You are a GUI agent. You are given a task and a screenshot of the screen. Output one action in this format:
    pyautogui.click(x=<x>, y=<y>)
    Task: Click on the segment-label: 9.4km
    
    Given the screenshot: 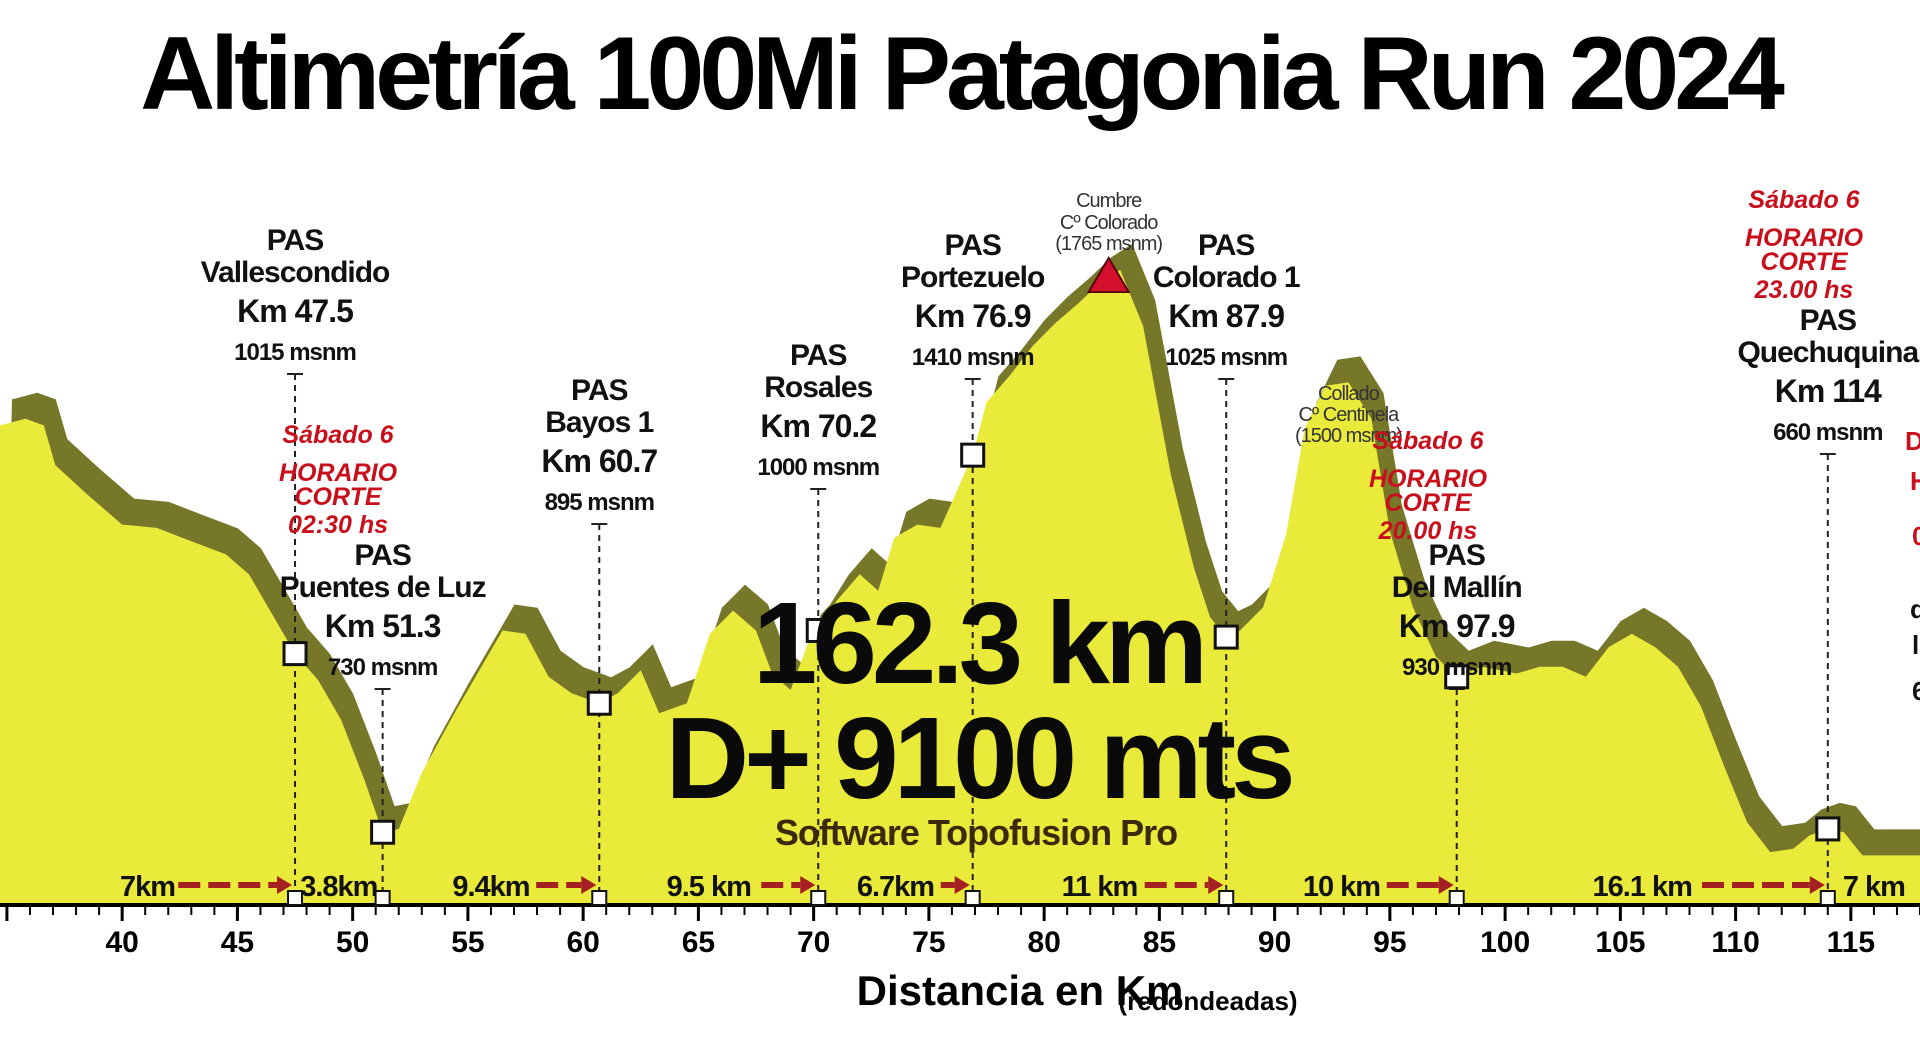 What is the action you would take?
    pyautogui.click(x=490, y=887)
    